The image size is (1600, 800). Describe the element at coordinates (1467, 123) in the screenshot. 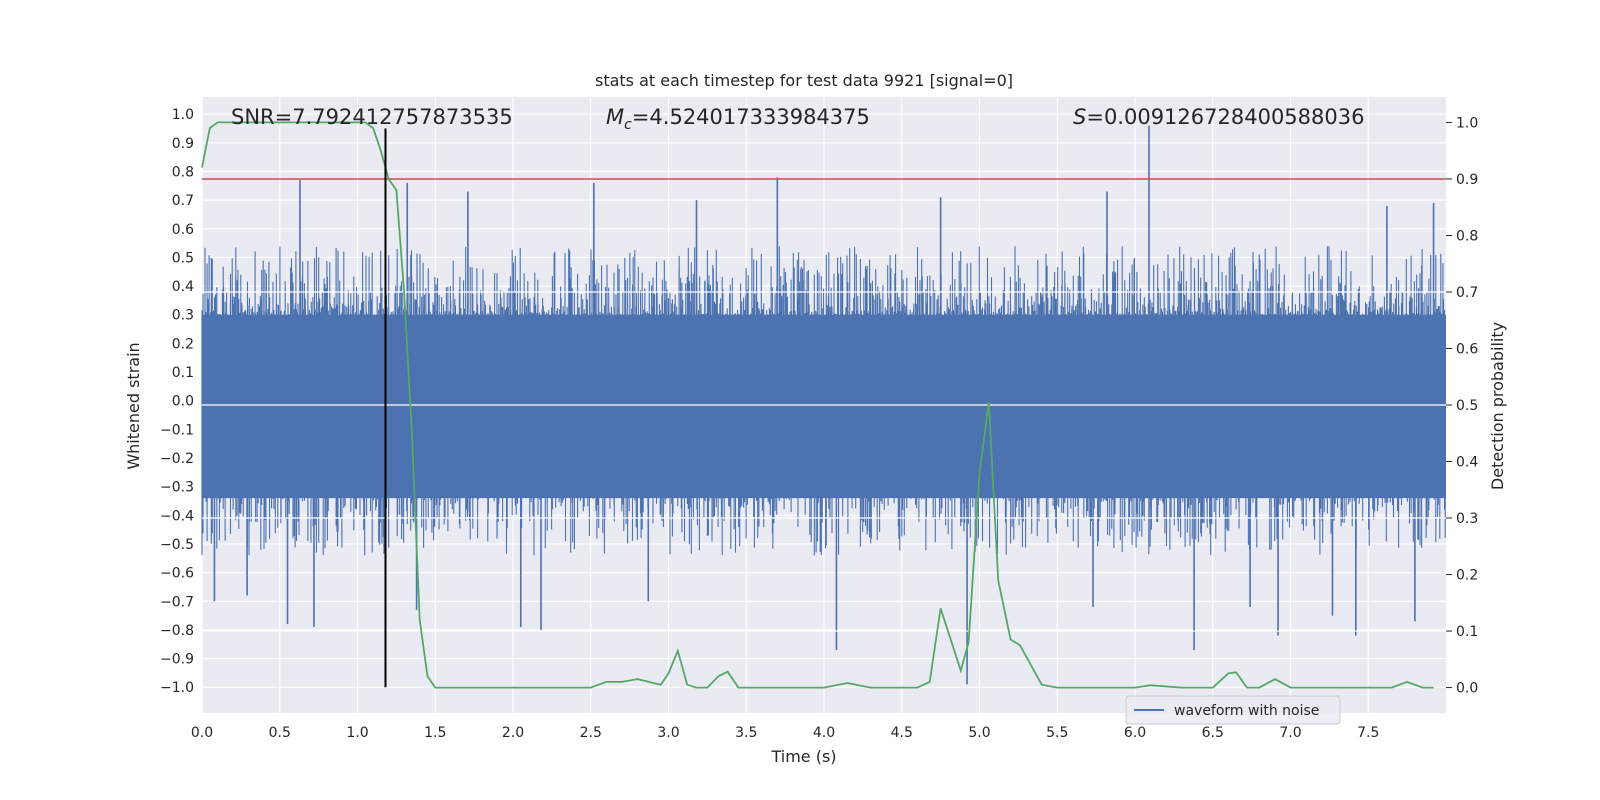

I see `y2-tick-label: 1.0` at that location.